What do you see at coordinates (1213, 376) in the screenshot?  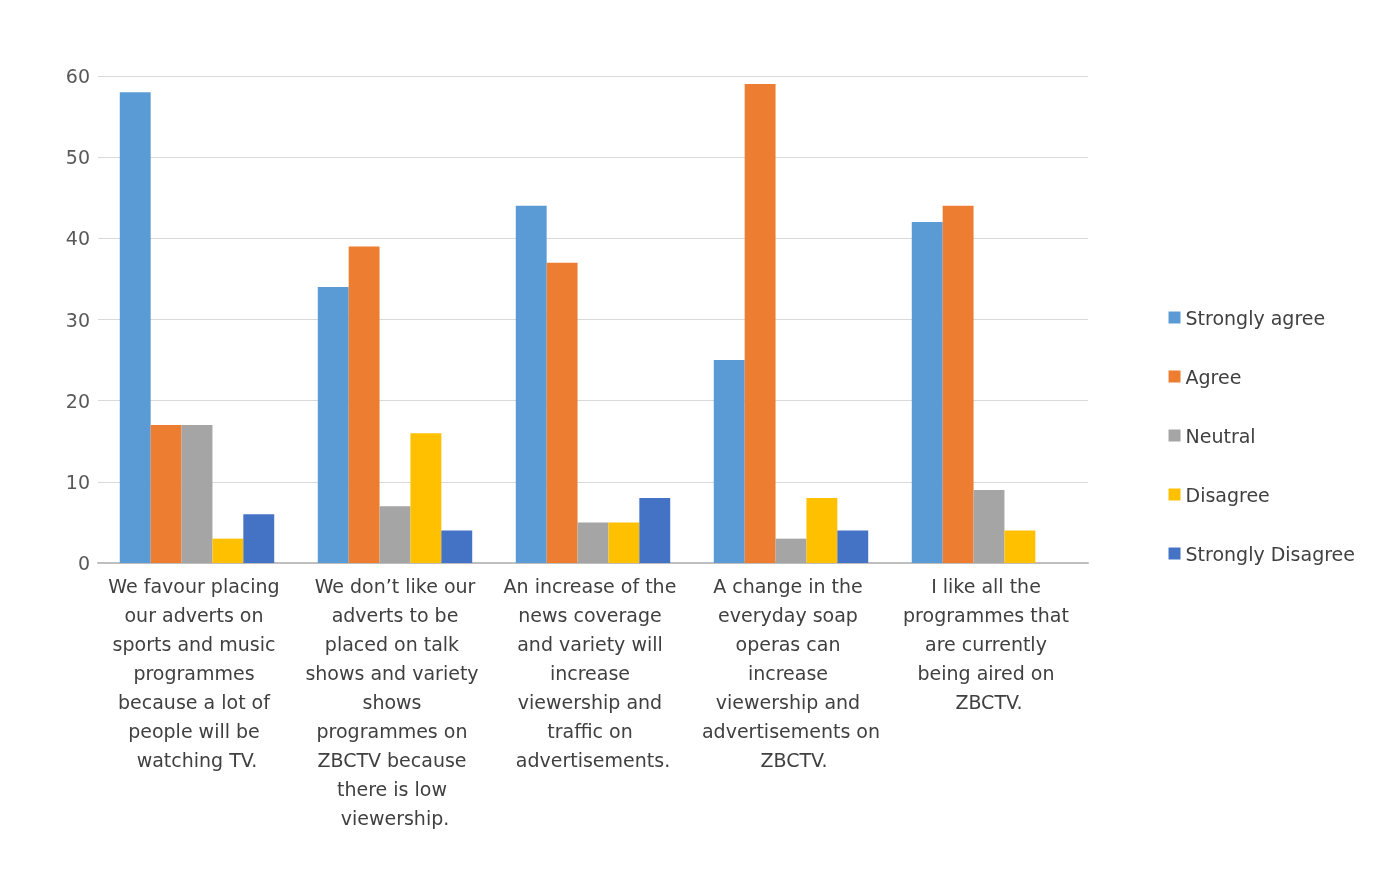 I see `legend-label: Agree` at bounding box center [1213, 376].